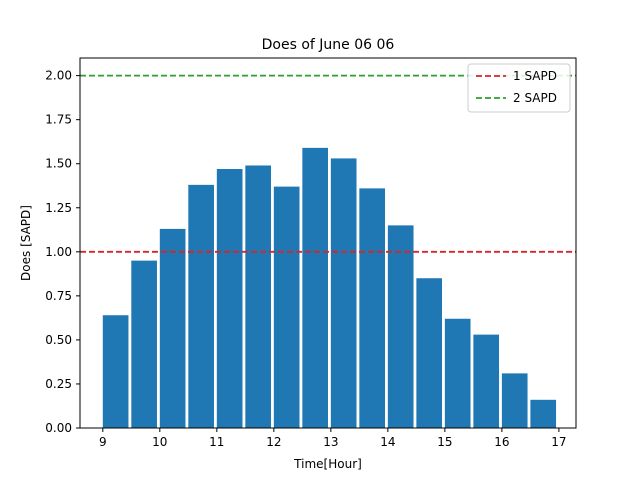 This screenshot has width=640, height=480. What do you see at coordinates (444, 442) in the screenshot?
I see `x-tick-label: 15` at bounding box center [444, 442].